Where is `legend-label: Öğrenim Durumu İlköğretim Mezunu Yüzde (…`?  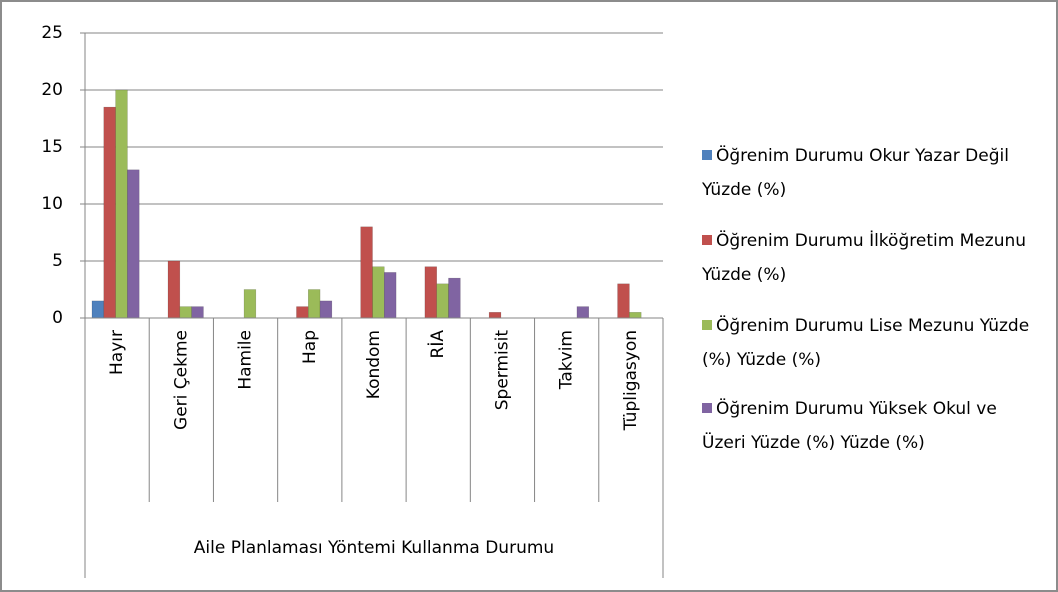 legend-label: Öğrenim Durumu İlköğretim Mezunu Yüzde (… is located at coordinates (864, 258).